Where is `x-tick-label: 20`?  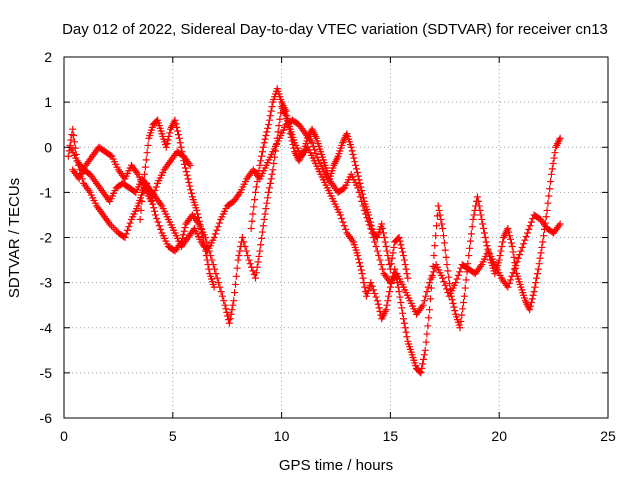
x-tick-label: 20 is located at coordinates (499, 436).